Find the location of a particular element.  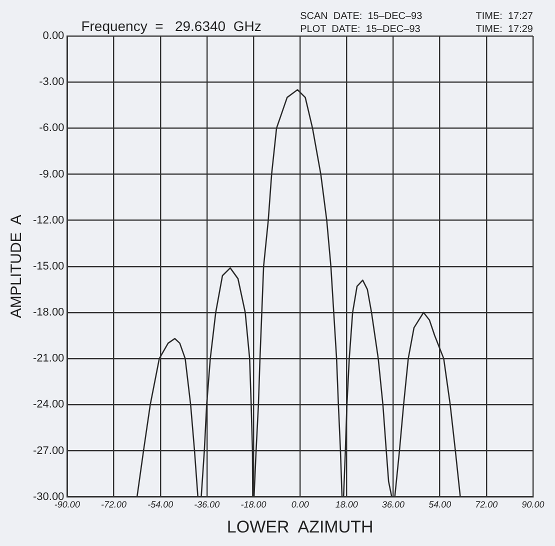

text: TIME: 17:29 is located at coordinates (505, 29).